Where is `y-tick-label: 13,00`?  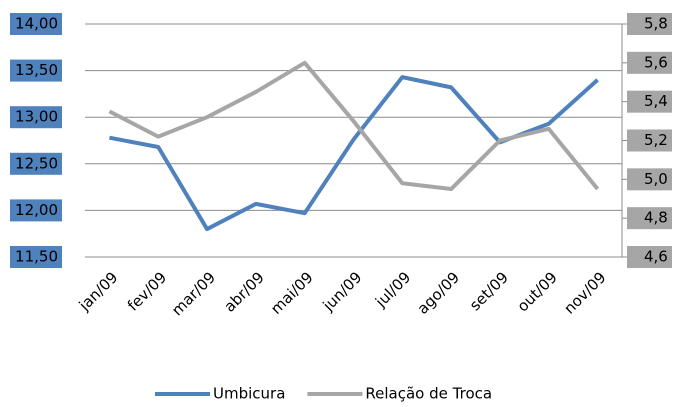 y-tick-label: 13,00 is located at coordinates (36, 117).